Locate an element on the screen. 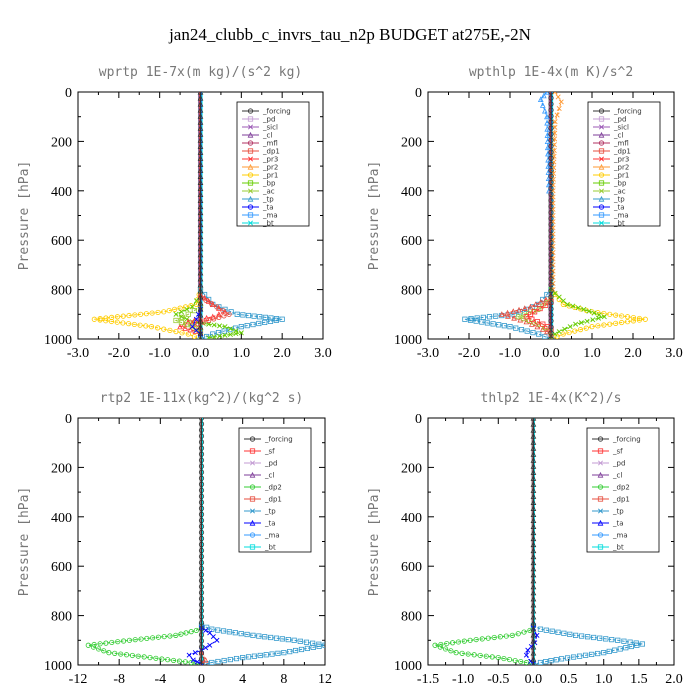  x-tick-label: 2.0 is located at coordinates (674, 679).